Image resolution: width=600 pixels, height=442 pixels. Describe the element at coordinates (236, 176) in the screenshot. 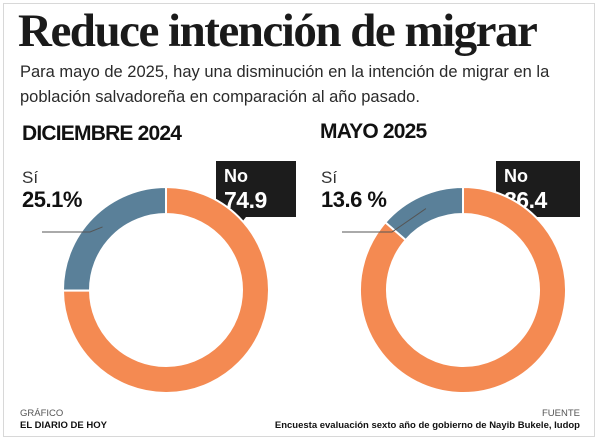

I see `chart1-no-label: No` at that location.